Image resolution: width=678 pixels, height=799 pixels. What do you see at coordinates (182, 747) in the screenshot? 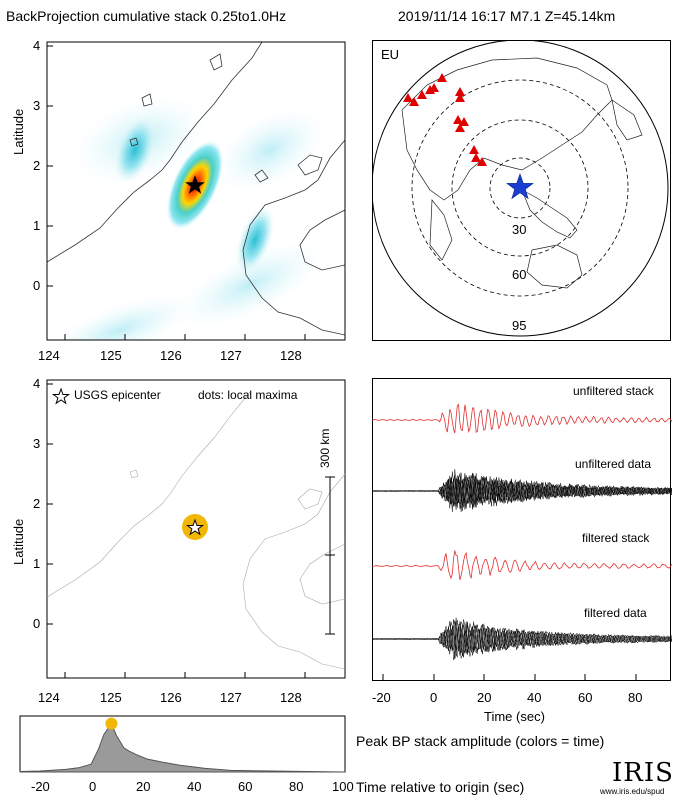
I see `amplitude-area` at bounding box center [182, 747].